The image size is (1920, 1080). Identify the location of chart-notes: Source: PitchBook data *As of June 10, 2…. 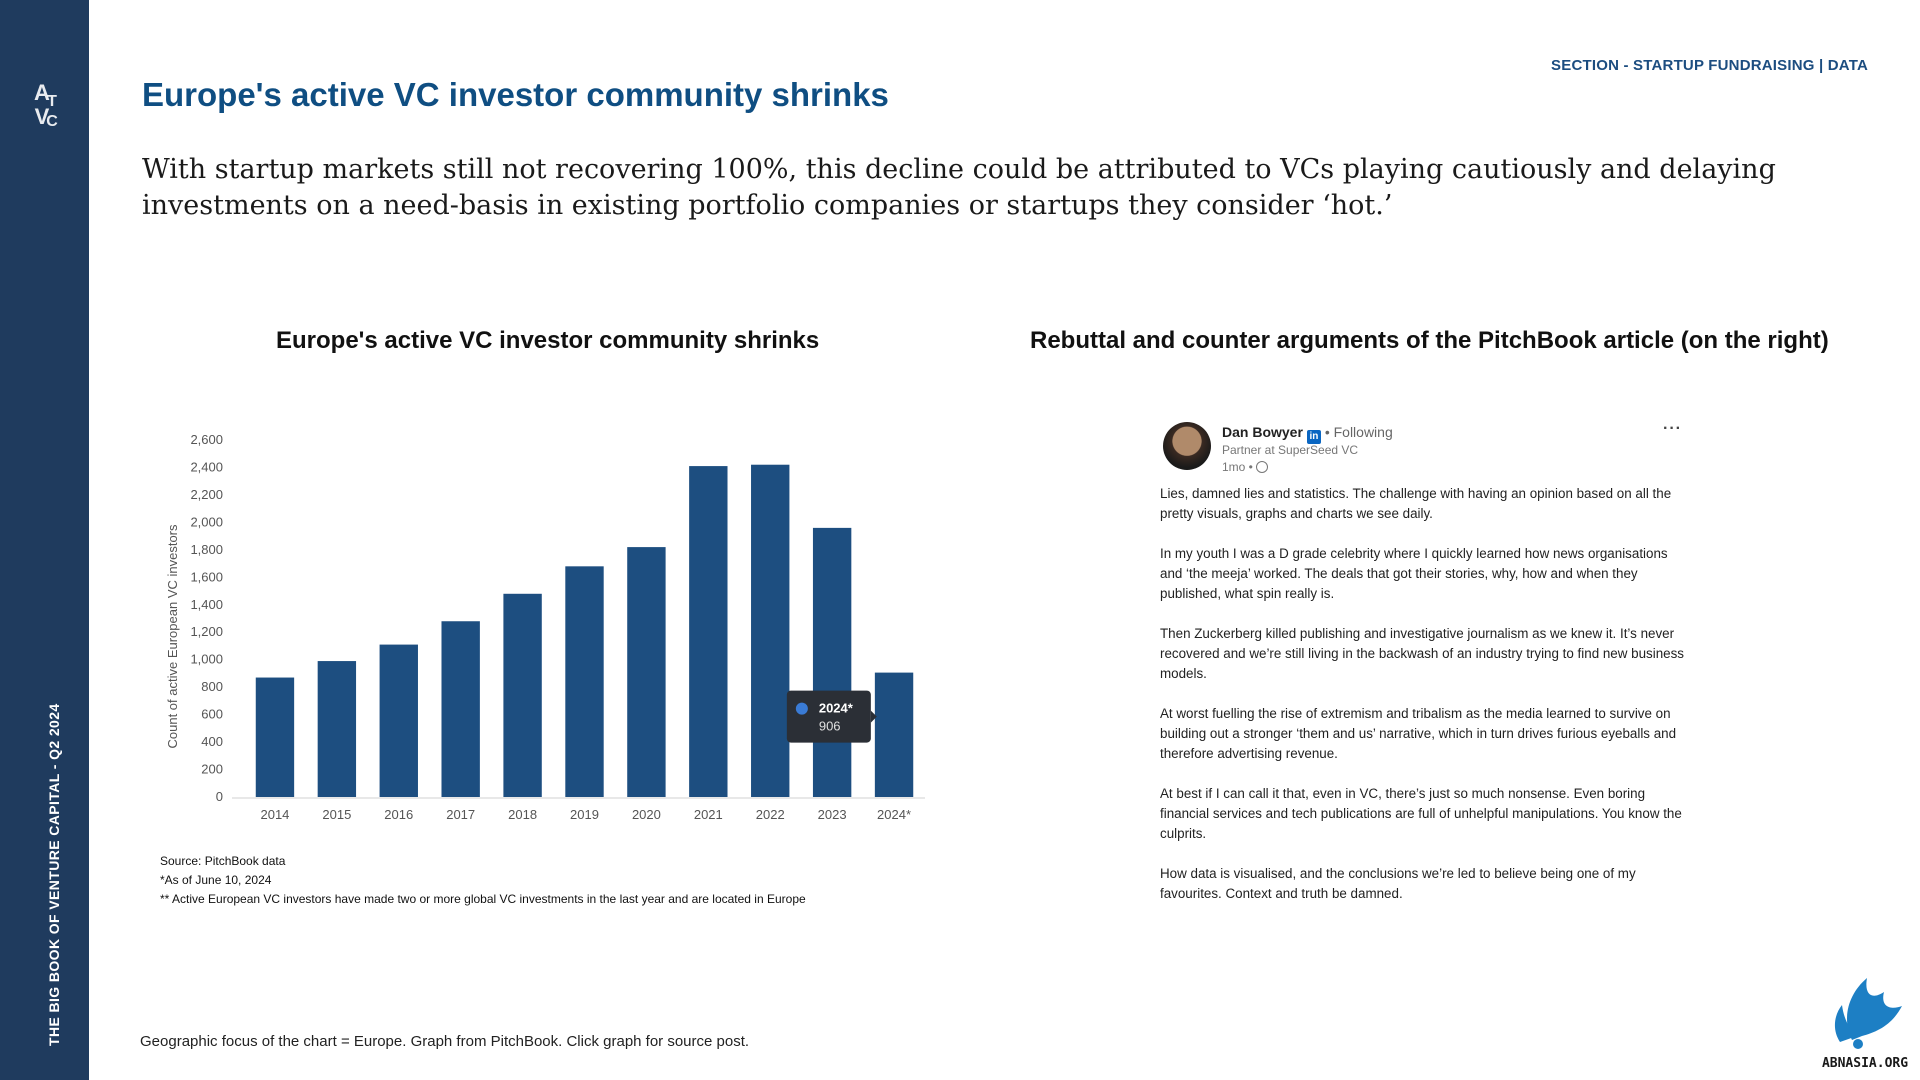
(483, 880).